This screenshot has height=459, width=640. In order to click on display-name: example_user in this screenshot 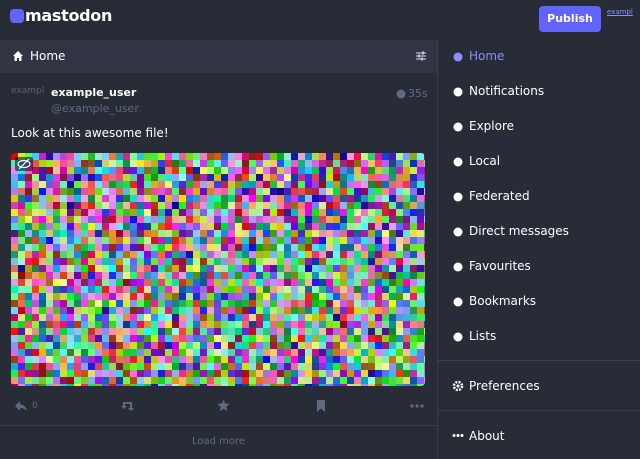, I will do `click(94, 92)`.